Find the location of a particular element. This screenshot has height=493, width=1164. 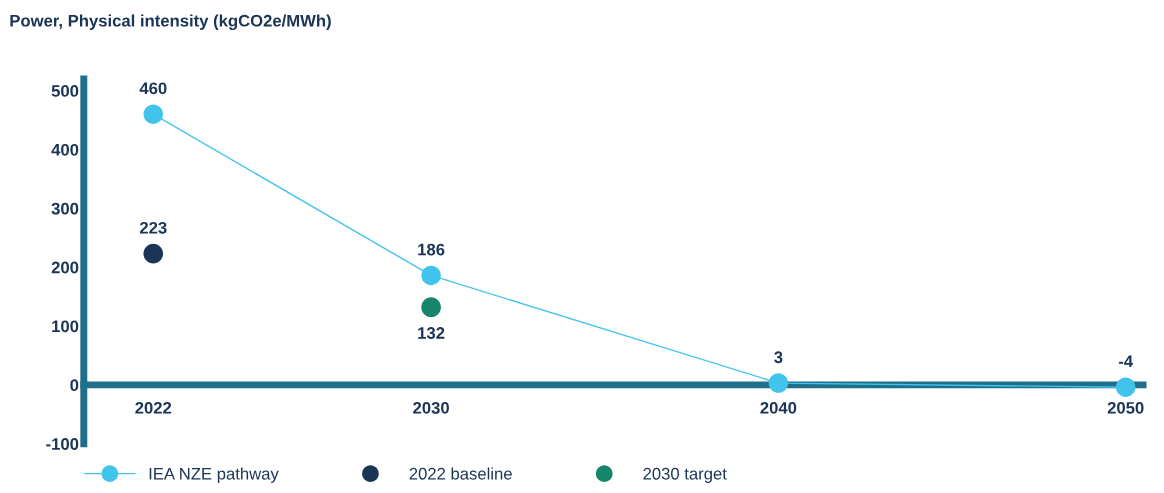

data-label: 460 is located at coordinates (153, 88).